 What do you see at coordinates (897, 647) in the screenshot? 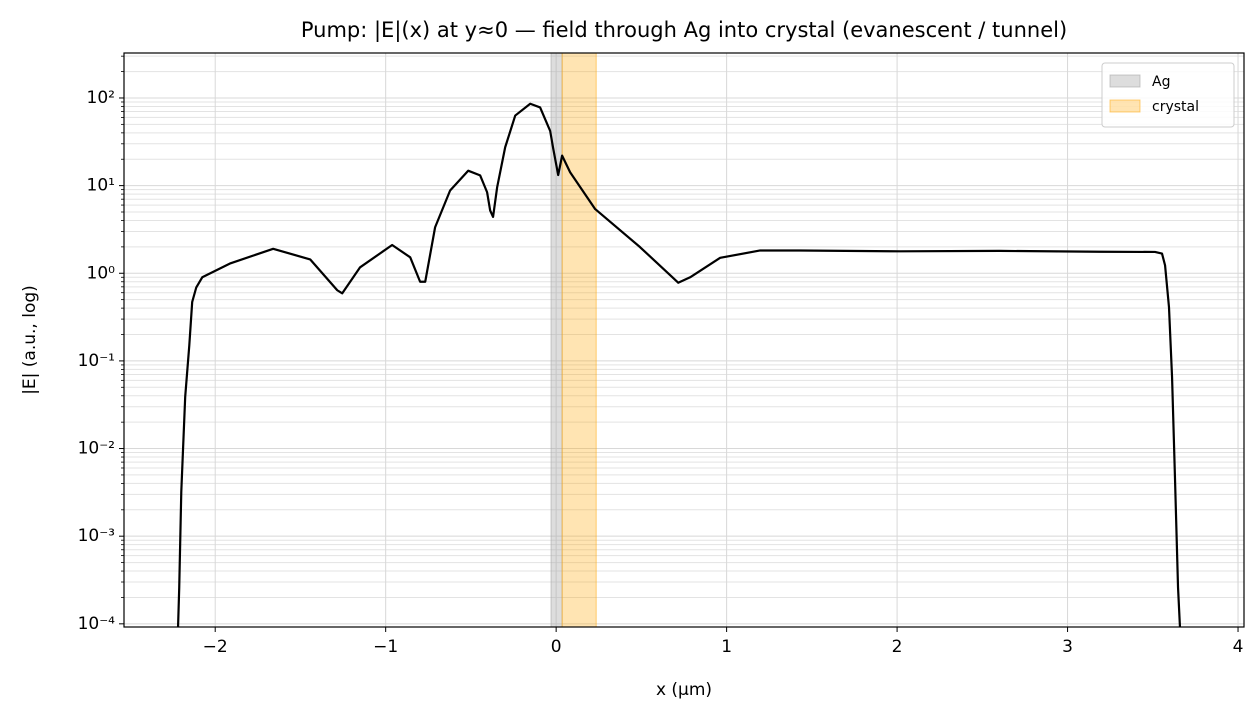
I see `x-tick-label: 2` at bounding box center [897, 647].